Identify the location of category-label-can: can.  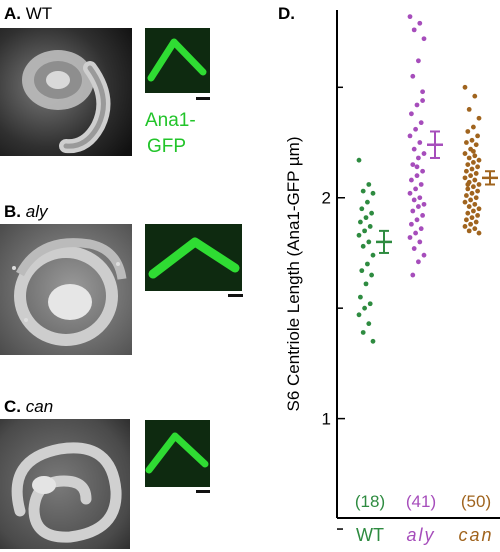
(475, 535).